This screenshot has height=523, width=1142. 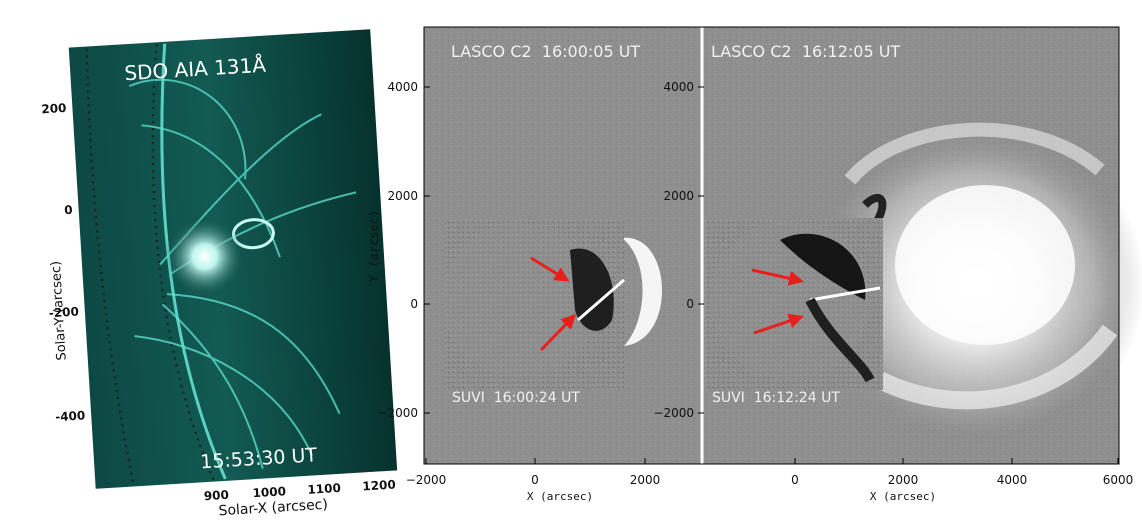 What do you see at coordinates (402, 196) in the screenshot?
I see `lasco-y-tick: 2000` at bounding box center [402, 196].